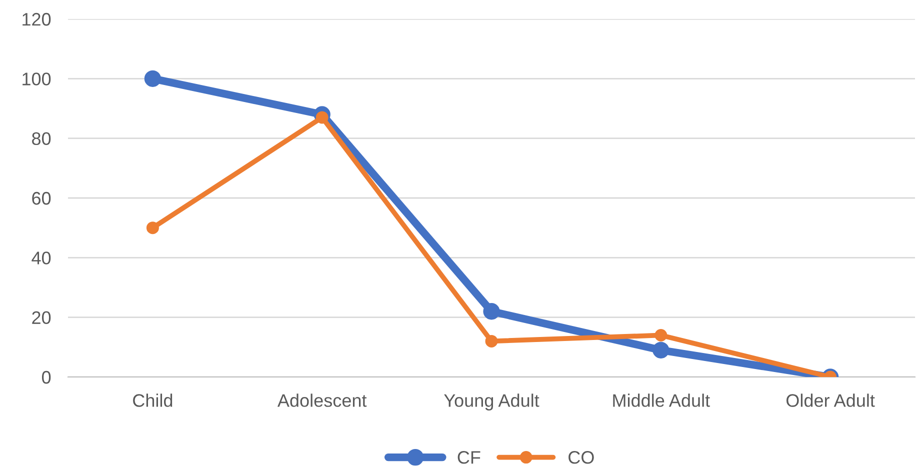  I want to click on y-tick-label: 20, so click(41, 317).